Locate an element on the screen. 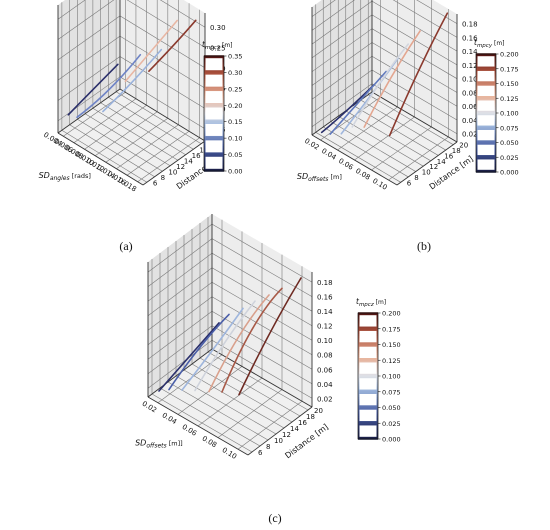  z-tick-label: 0.14 is located at coordinates (470, 52).